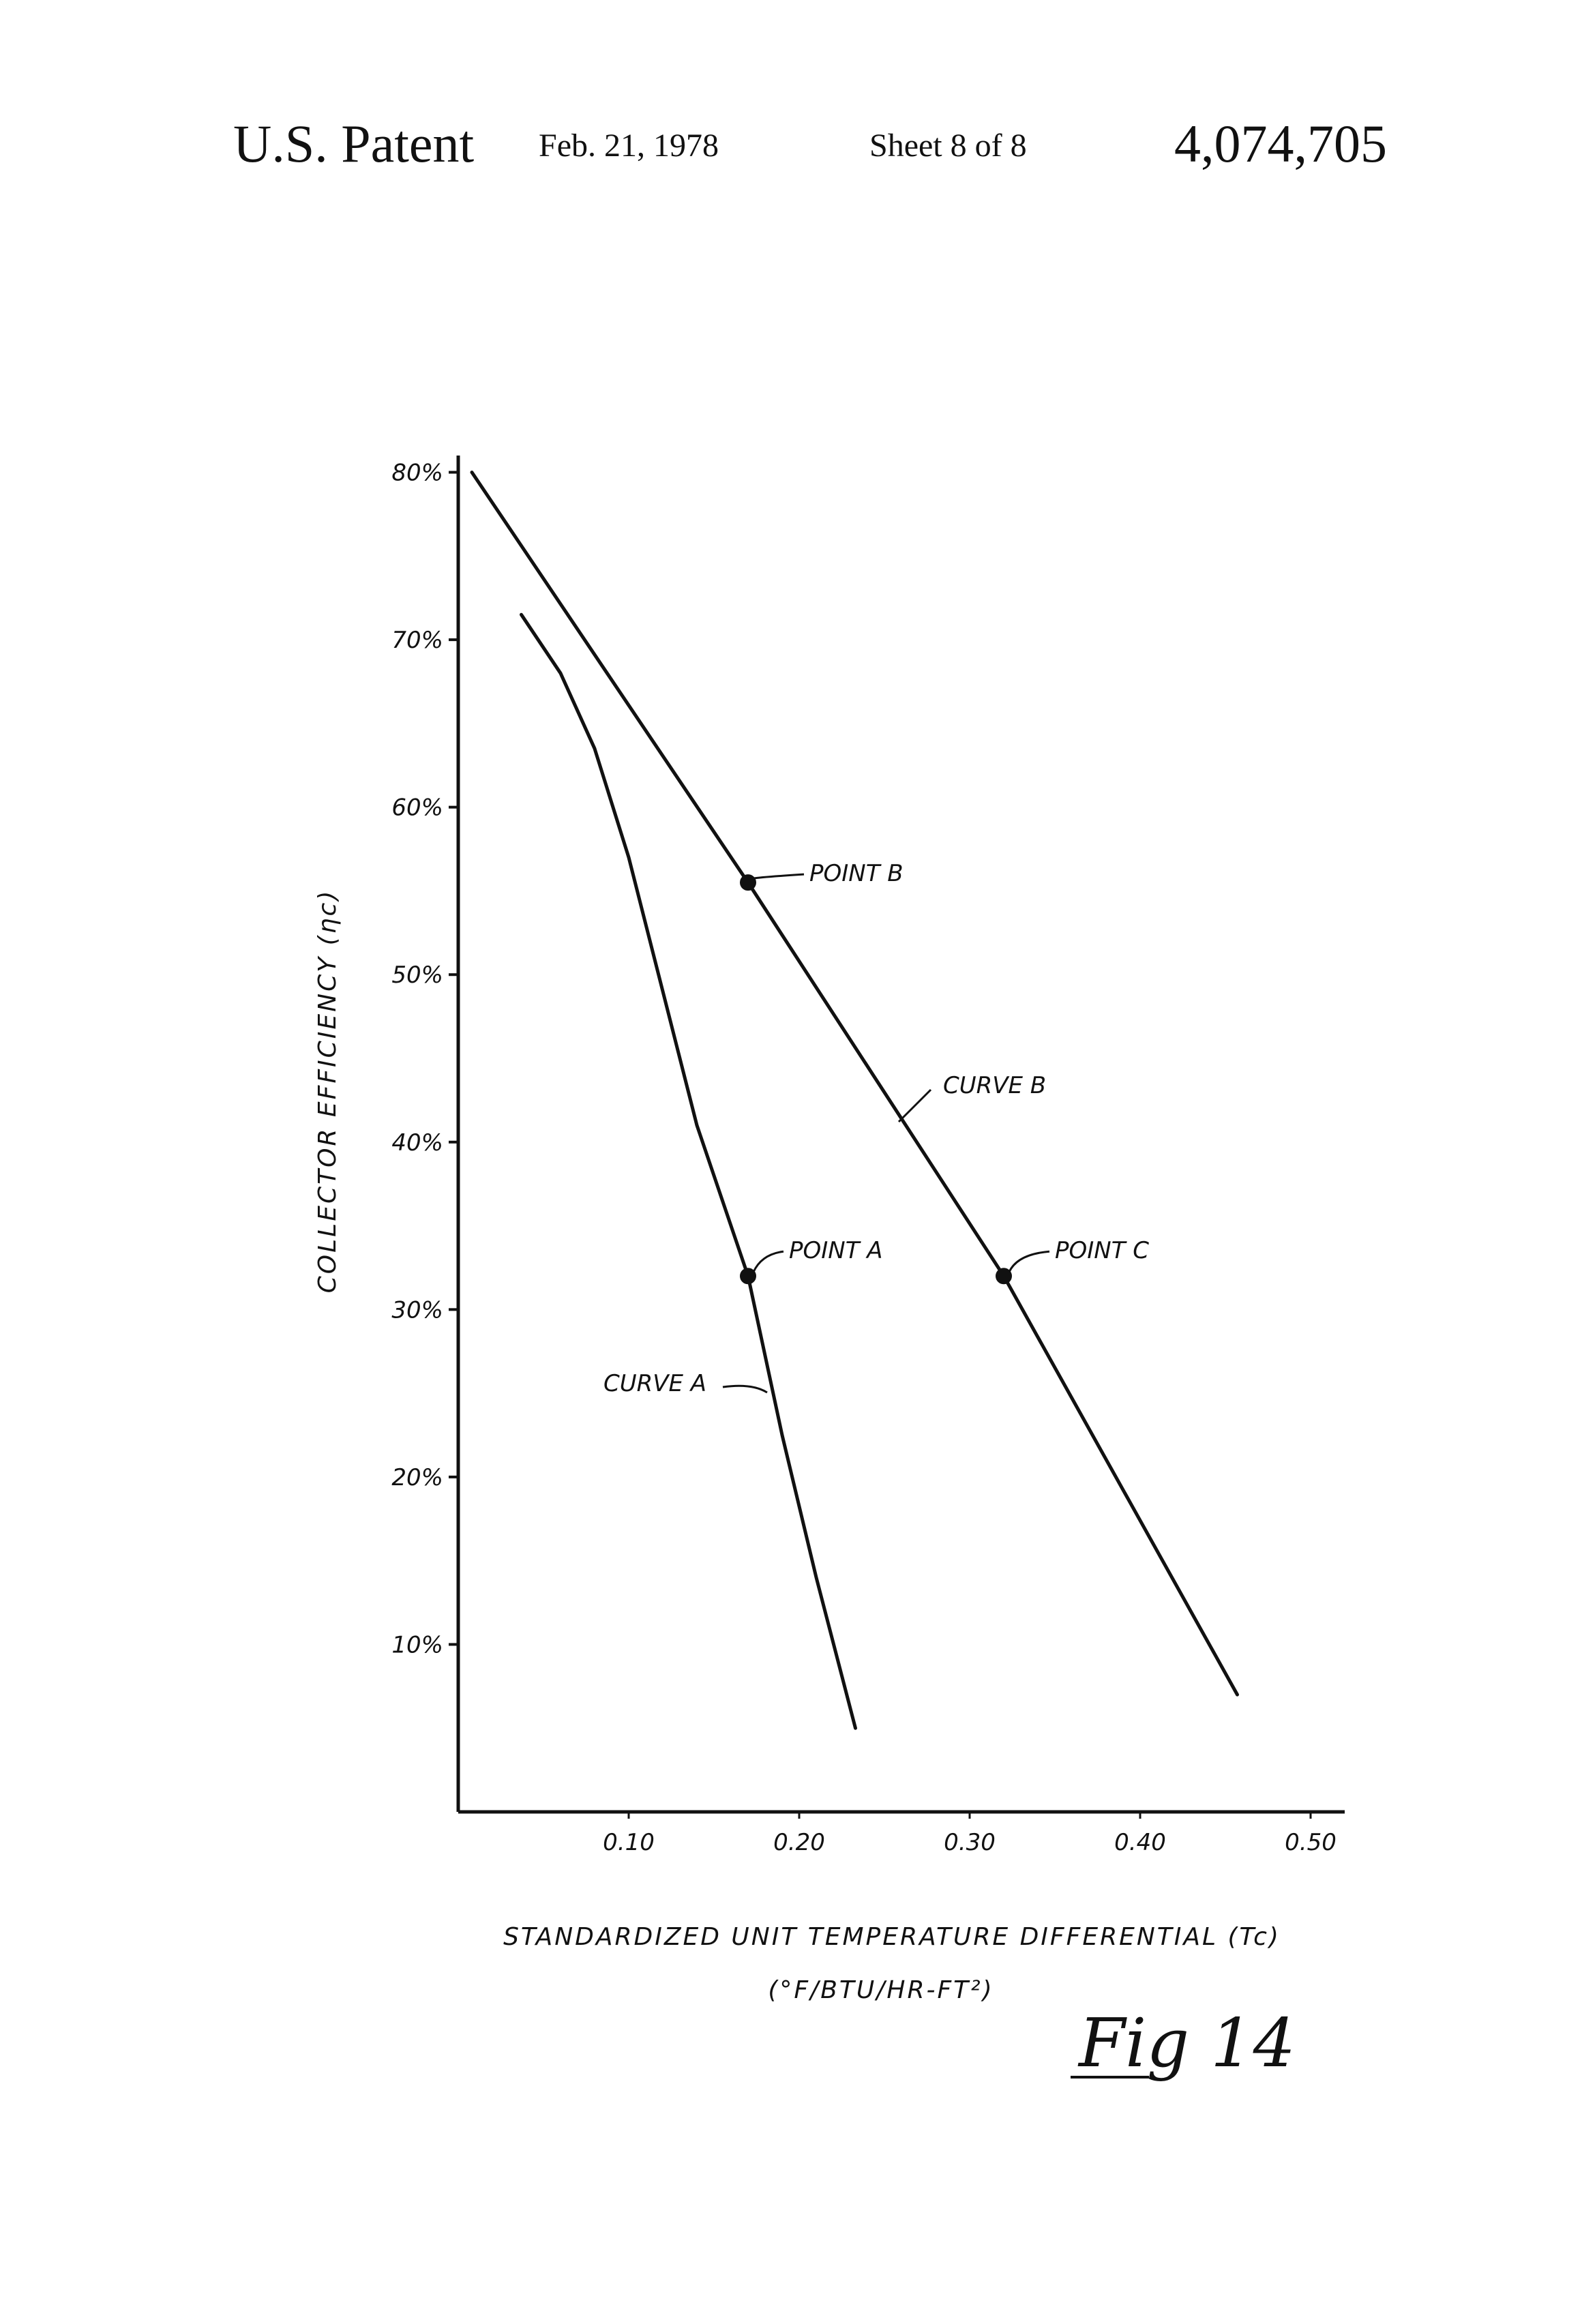 This screenshot has height=2324, width=1582. I want to click on point-b-marker, so click(748, 882).